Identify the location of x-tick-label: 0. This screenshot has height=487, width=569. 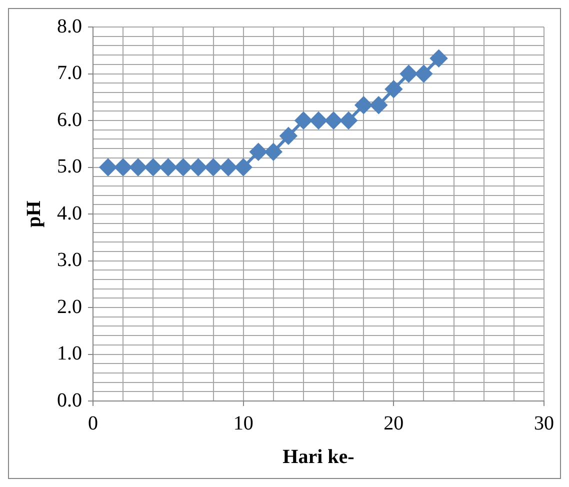
(93, 423).